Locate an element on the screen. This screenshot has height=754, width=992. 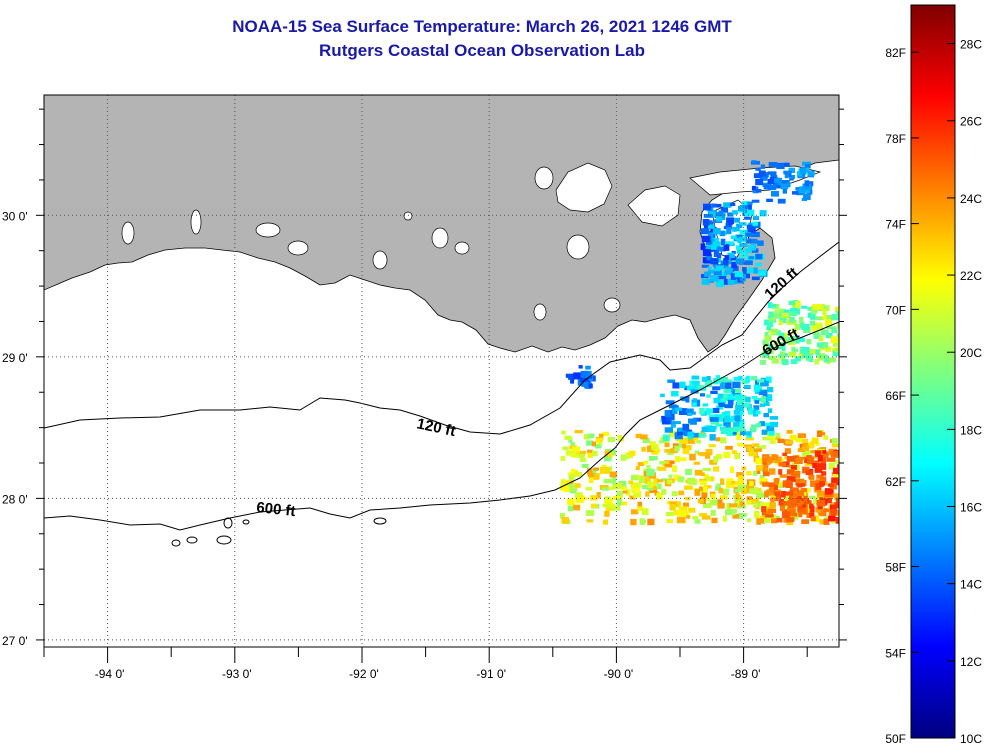
colorbar-label-f: 70F is located at coordinates (895, 310).